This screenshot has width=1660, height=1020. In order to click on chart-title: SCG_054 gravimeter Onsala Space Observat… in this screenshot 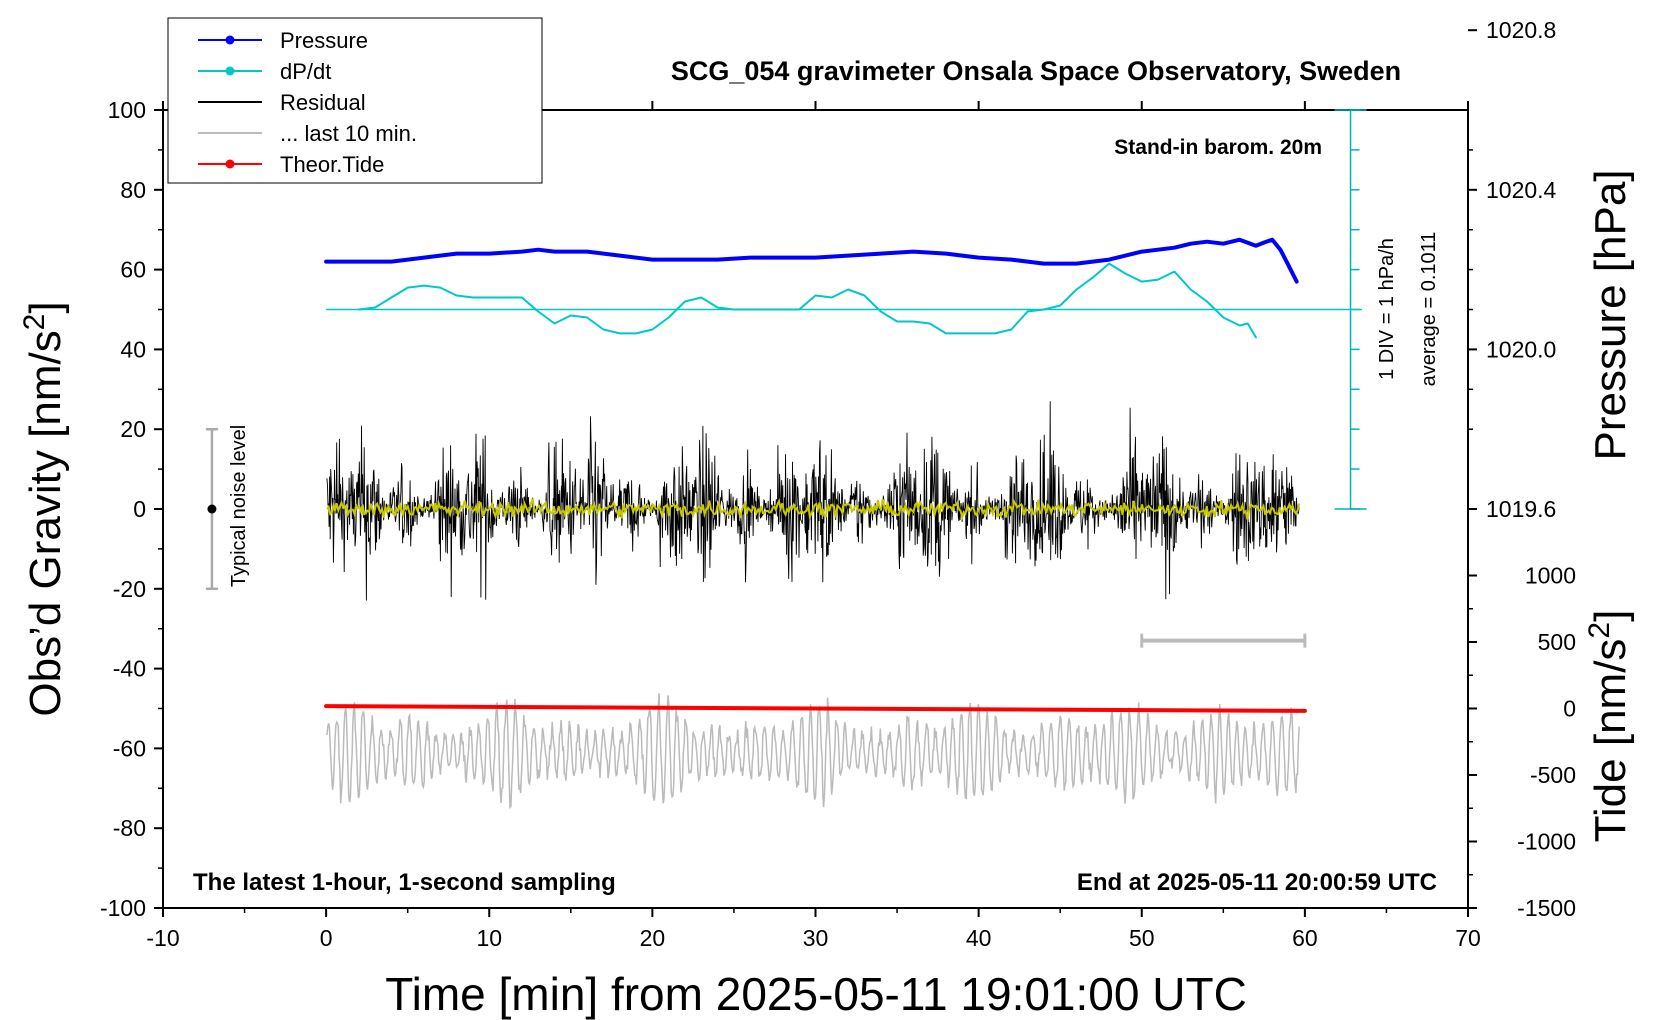, I will do `click(1036, 71)`.